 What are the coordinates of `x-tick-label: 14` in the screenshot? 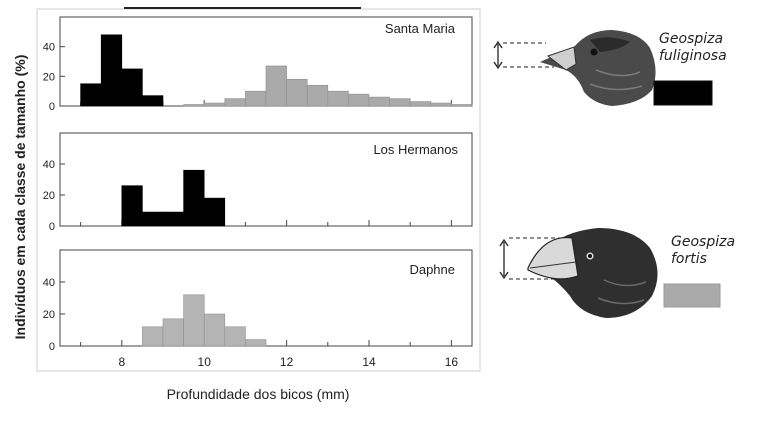 It's located at (369, 362).